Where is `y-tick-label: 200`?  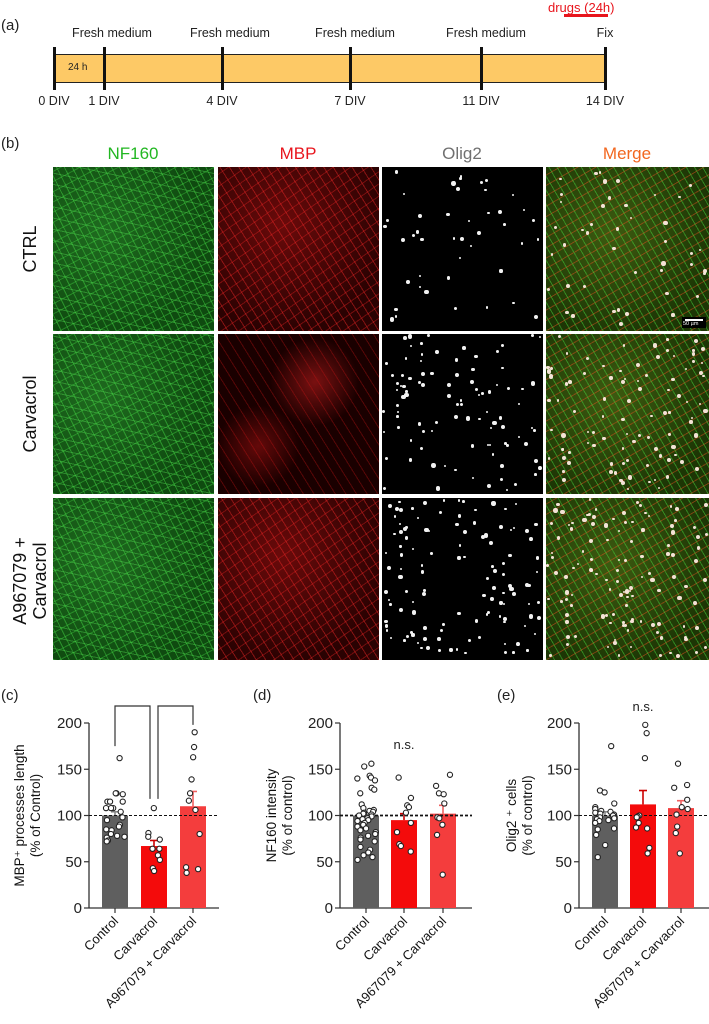
y-tick-label: 200 is located at coordinates (69, 723).